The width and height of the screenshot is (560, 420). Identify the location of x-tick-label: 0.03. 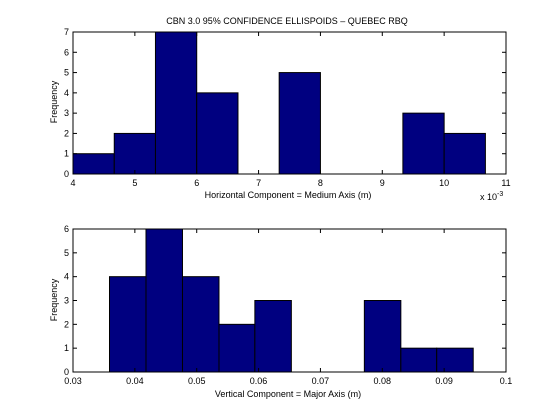
(73, 381).